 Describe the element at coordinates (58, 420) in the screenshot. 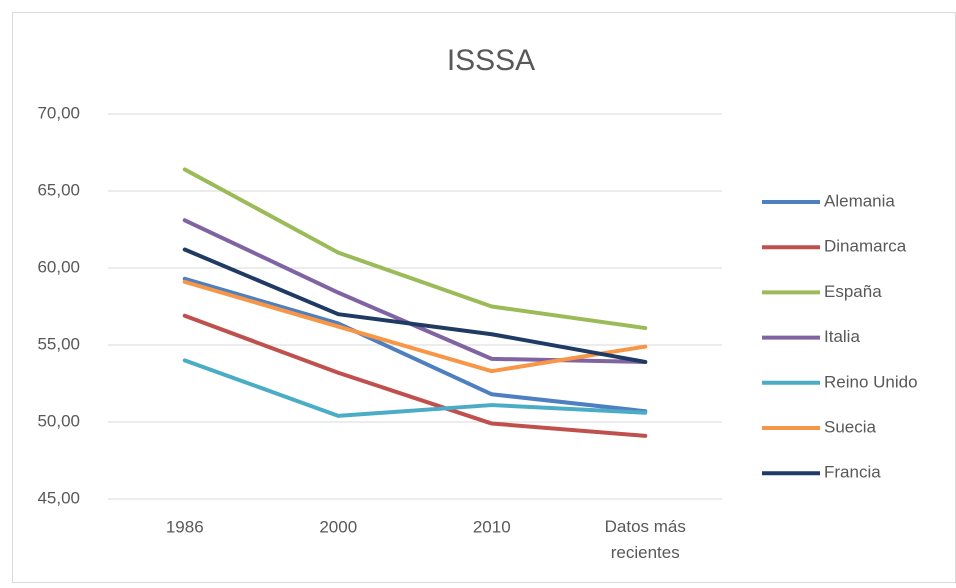

I see `y-tick-label: 50,00` at that location.